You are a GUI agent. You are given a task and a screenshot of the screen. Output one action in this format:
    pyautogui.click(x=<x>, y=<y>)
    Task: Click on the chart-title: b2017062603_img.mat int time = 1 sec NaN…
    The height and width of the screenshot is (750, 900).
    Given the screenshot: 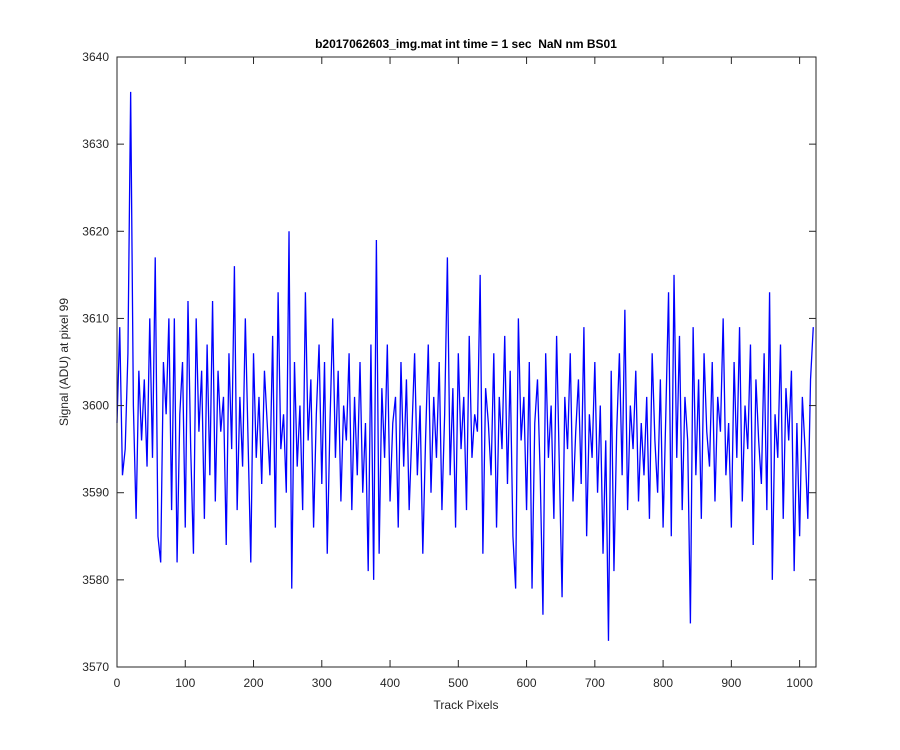 What is the action you would take?
    pyautogui.click(x=466, y=44)
    